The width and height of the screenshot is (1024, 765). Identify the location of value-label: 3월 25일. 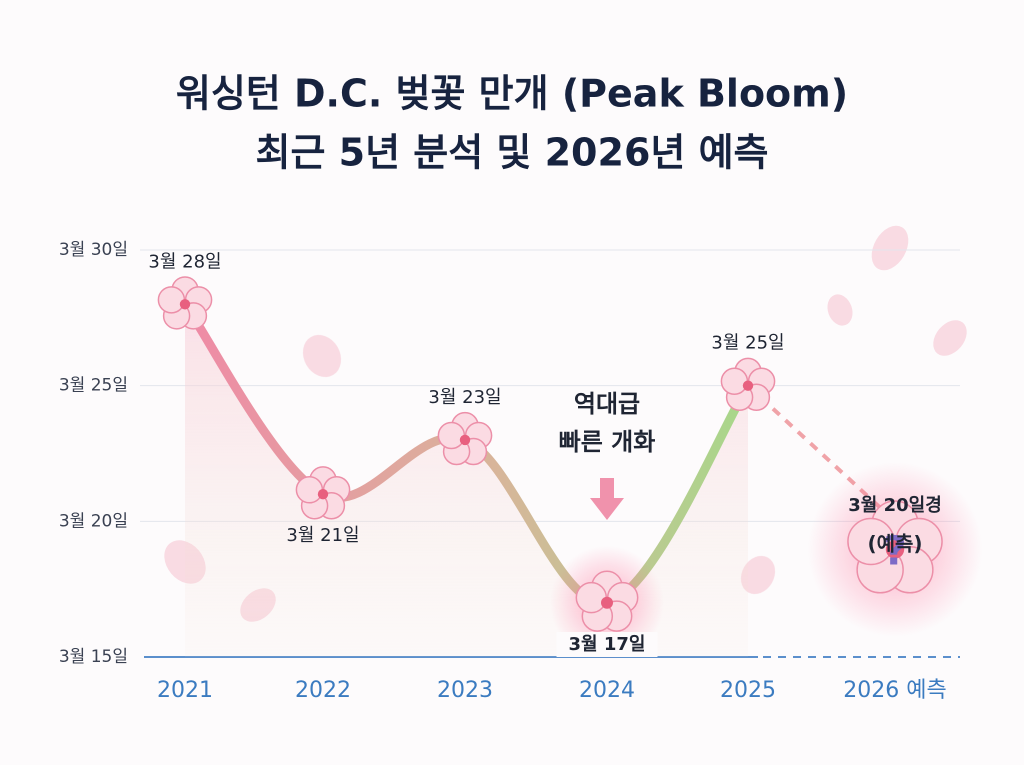
(747, 343).